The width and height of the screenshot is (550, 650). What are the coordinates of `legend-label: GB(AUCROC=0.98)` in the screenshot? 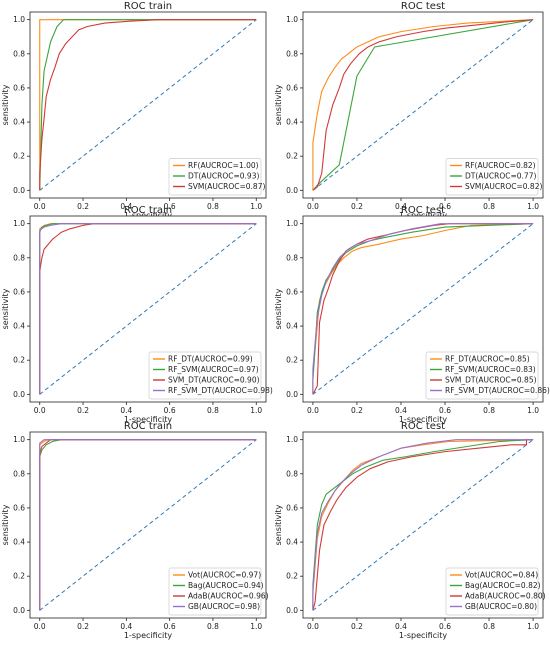 It's located at (224, 606).